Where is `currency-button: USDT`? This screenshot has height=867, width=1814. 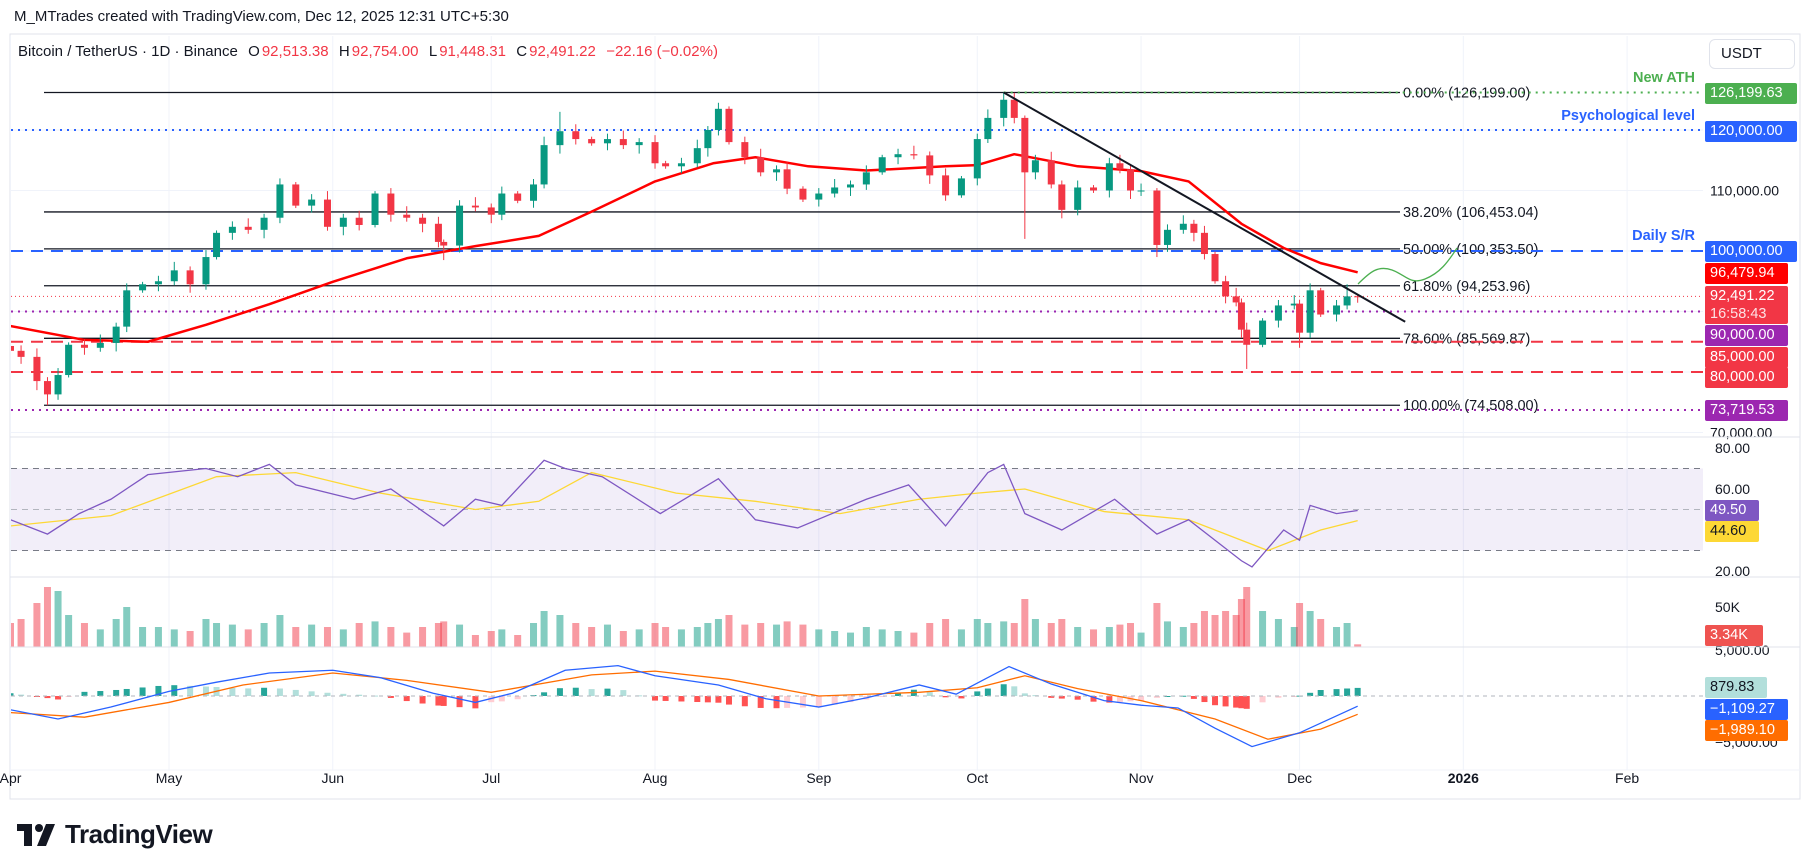 currency-button: USDT is located at coordinates (1752, 54).